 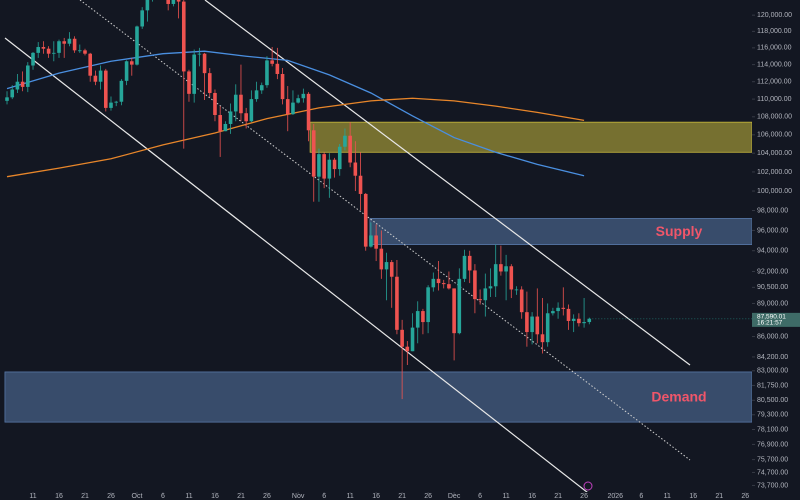 I want to click on y-tick-label: 118,000.00, so click(x=774, y=31).